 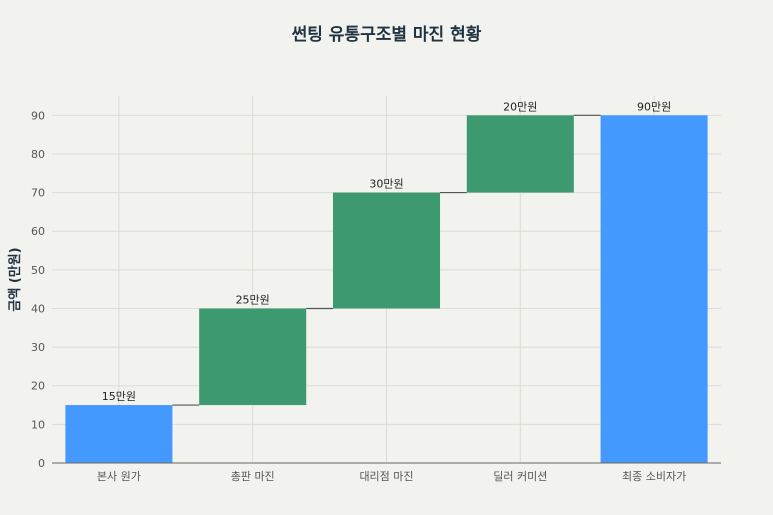 What do you see at coordinates (386, 476) in the screenshot?
I see `x-tick-label: 대리점 마진` at bounding box center [386, 476].